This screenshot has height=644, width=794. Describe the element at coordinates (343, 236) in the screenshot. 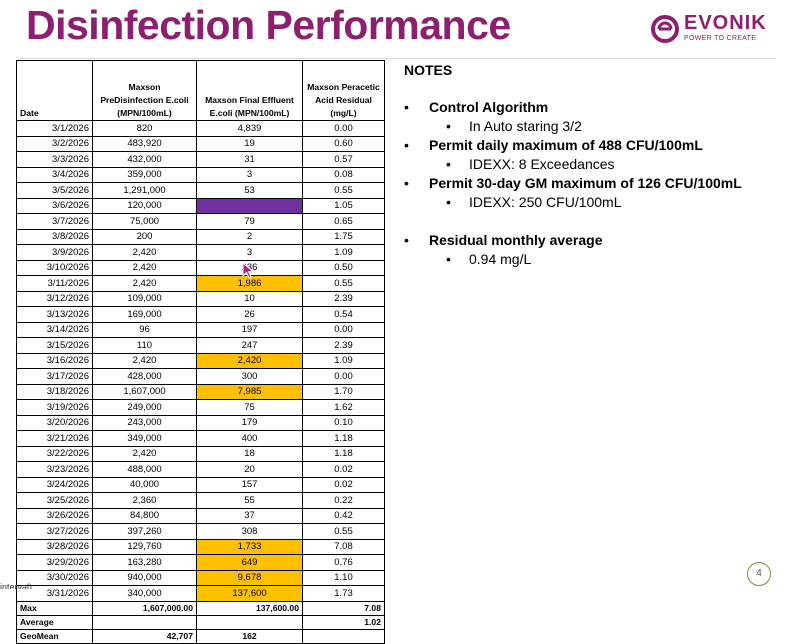

I see `cell-residual: 1.75` at that location.